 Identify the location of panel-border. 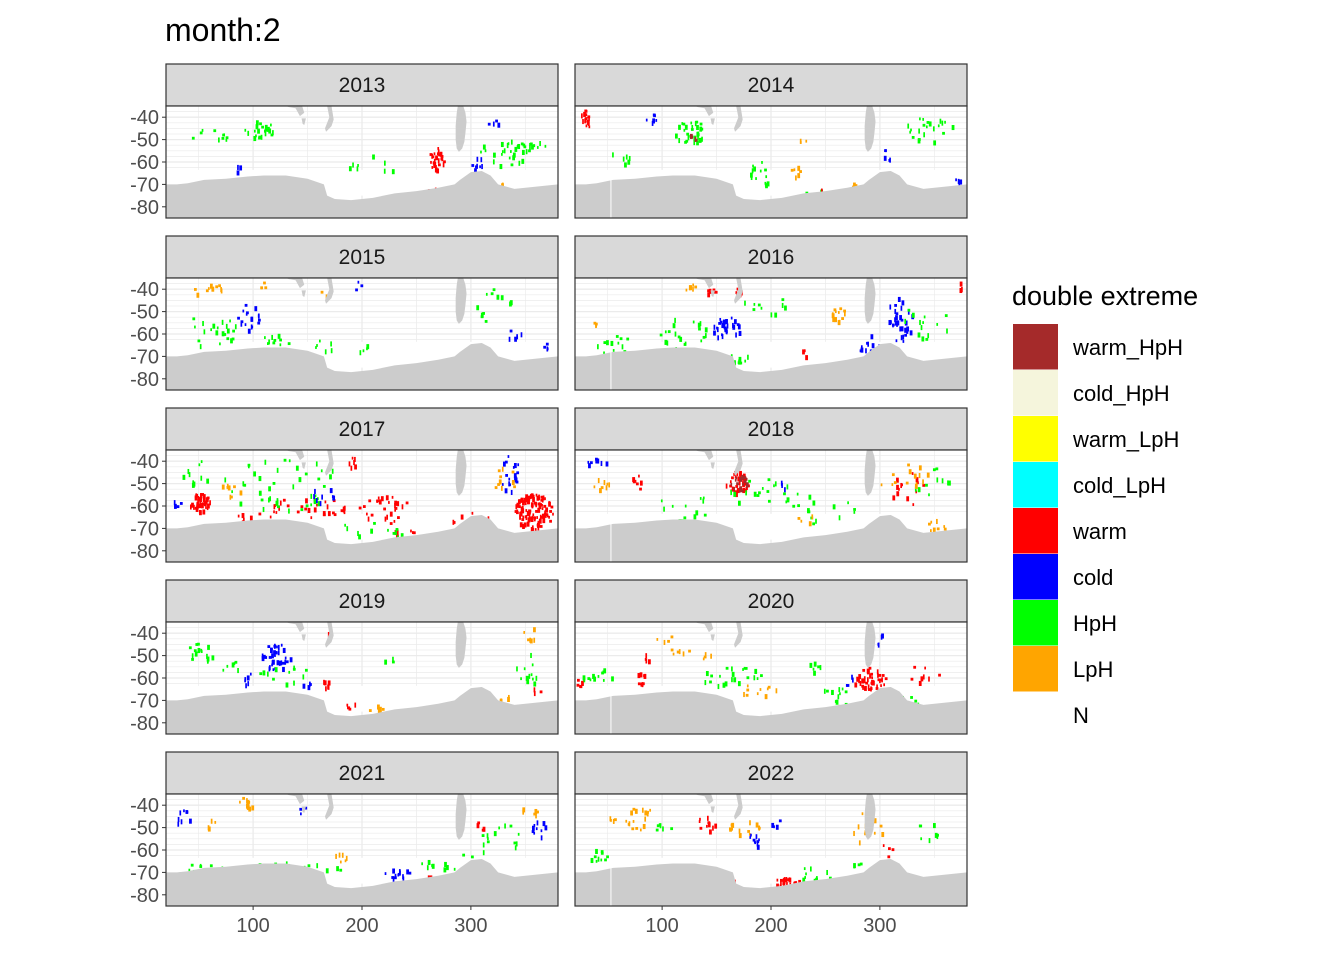
(771, 506).